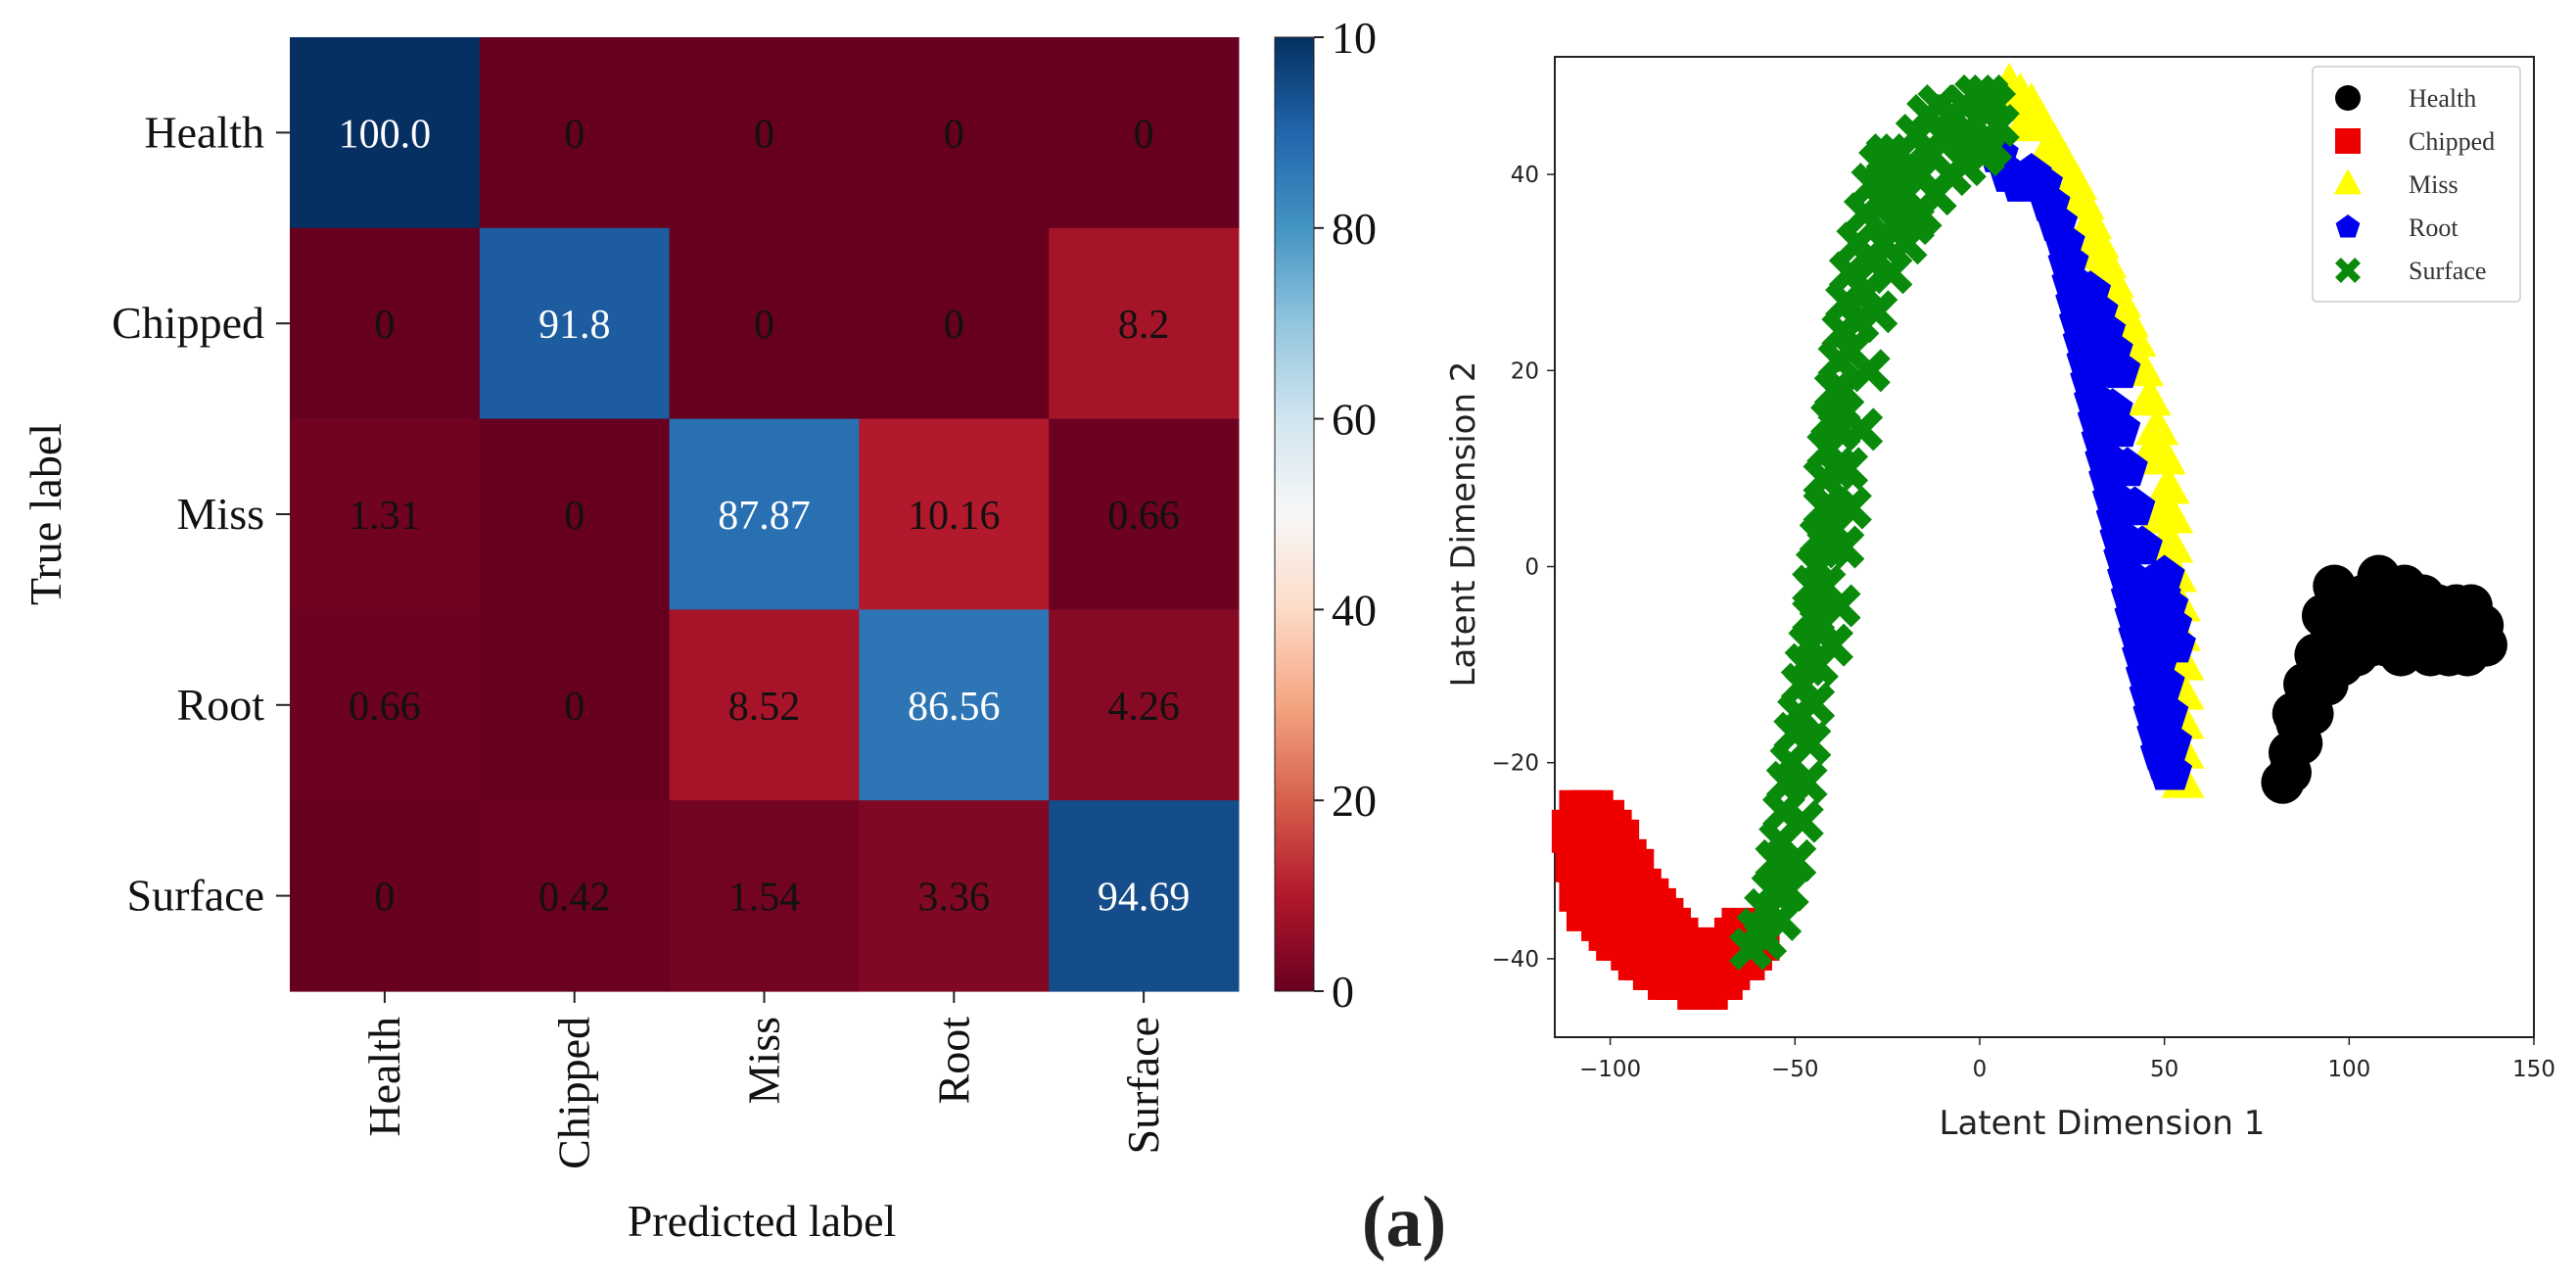  I want to click on heatmap-xlabel: Predicted label, so click(763, 1221).